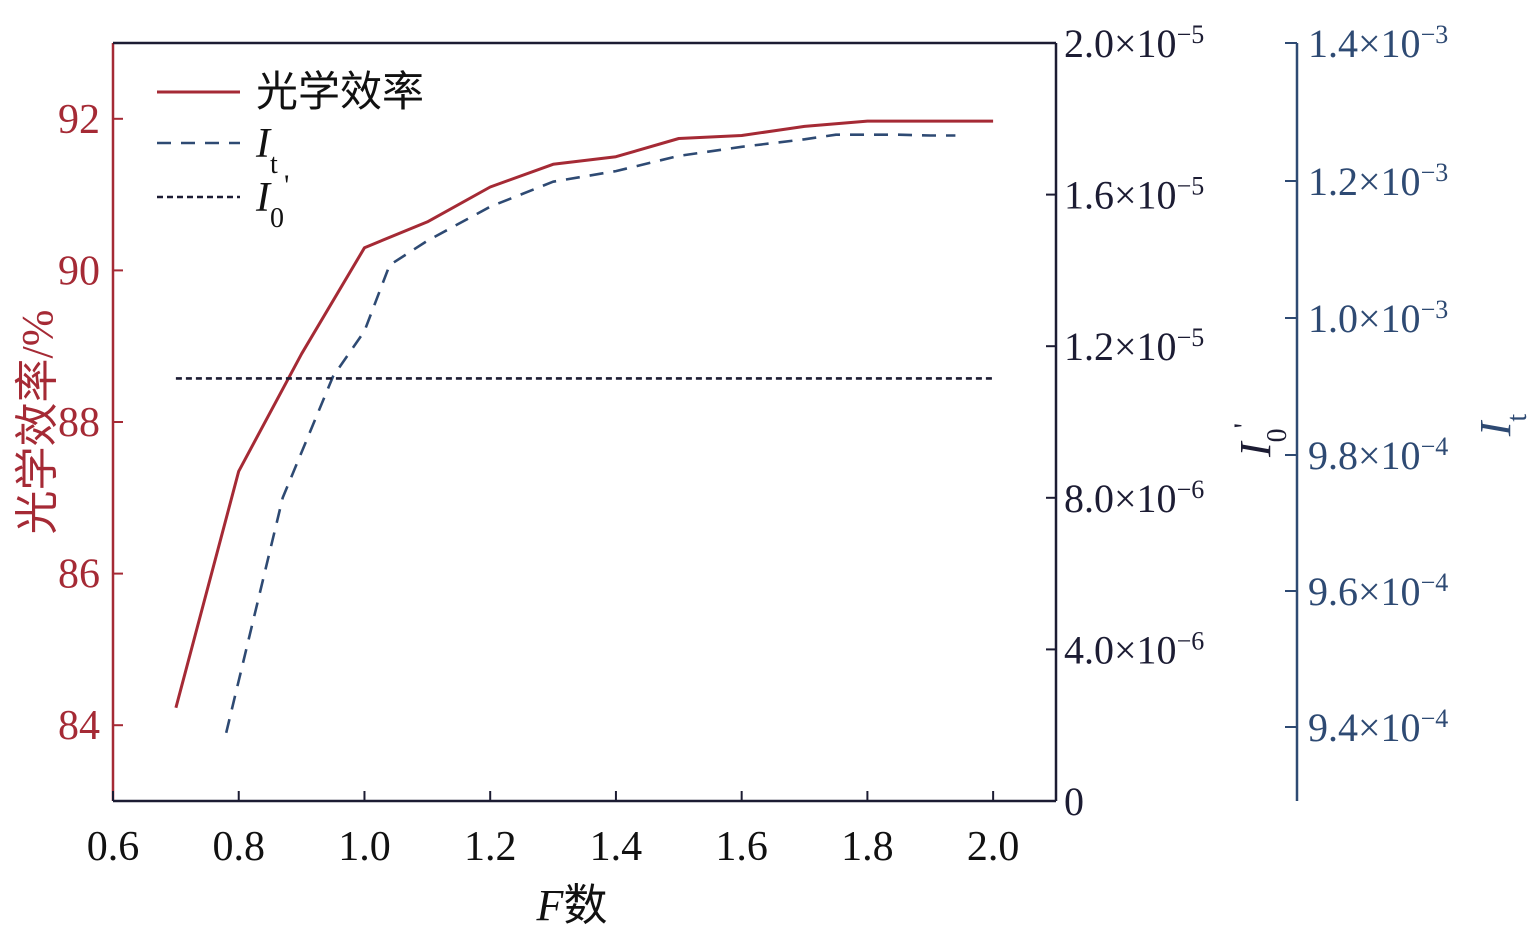 Image resolution: width=1535 pixels, height=935 pixels. Describe the element at coordinates (1378, 43) in the screenshot. I see `y3-tick-label: 1.4×10⁻³` at that location.